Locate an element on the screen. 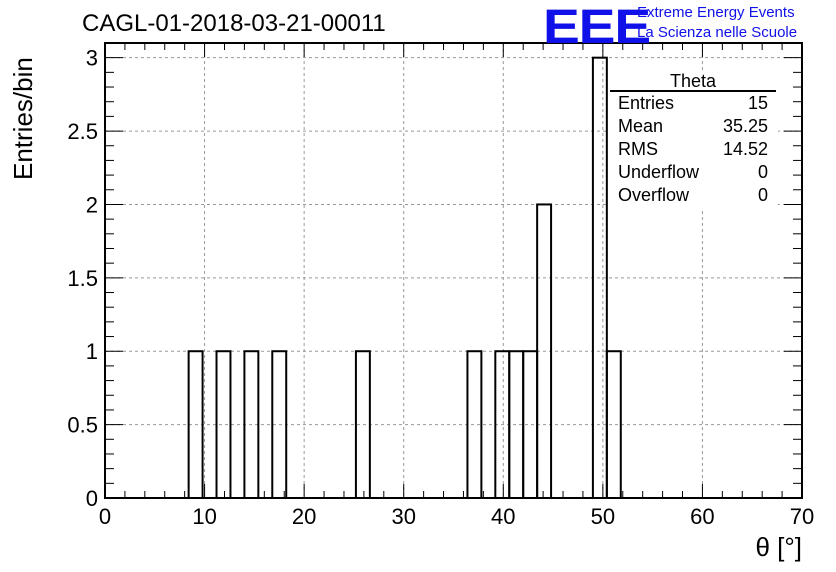  stats-value: 15 is located at coordinates (757, 103).